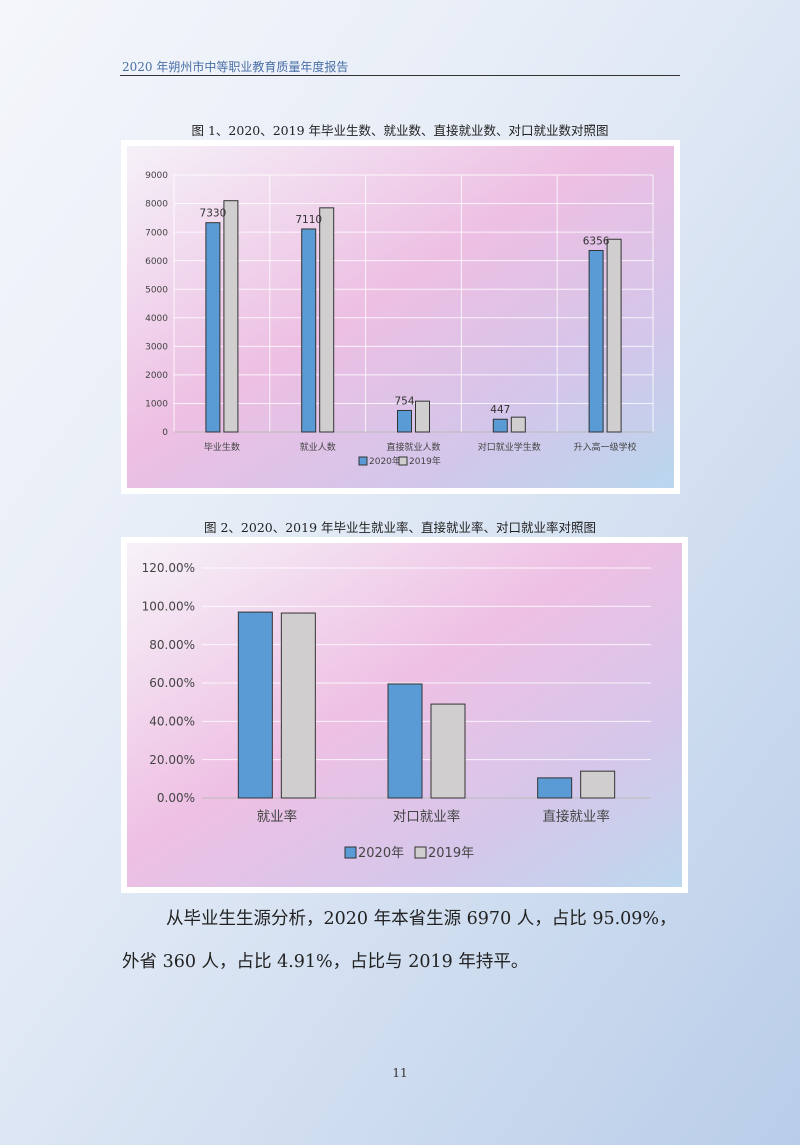  What do you see at coordinates (400, 1073) in the screenshot?
I see `page-number: 11` at bounding box center [400, 1073].